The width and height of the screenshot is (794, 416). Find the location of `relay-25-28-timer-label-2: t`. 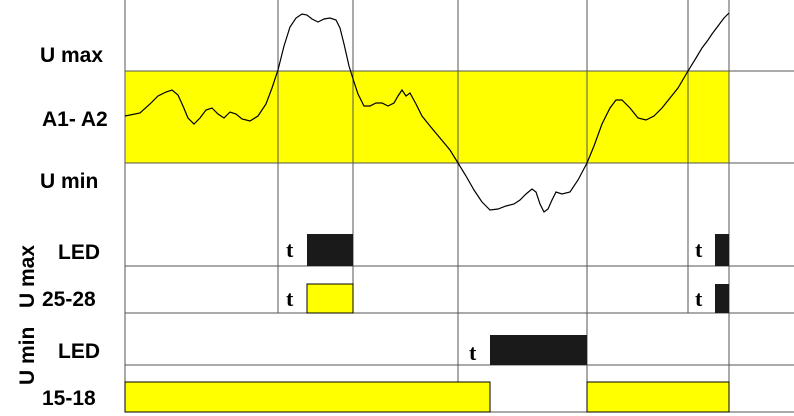

relay-25-28-timer-label-2: t is located at coordinates (699, 298).